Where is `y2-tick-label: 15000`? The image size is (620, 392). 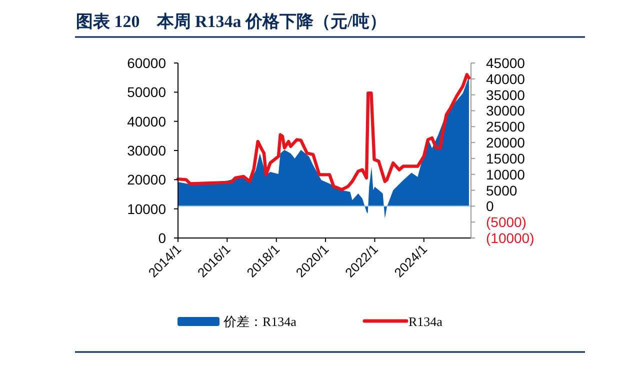 y2-tick-label: 15000 is located at coordinates (506, 158).